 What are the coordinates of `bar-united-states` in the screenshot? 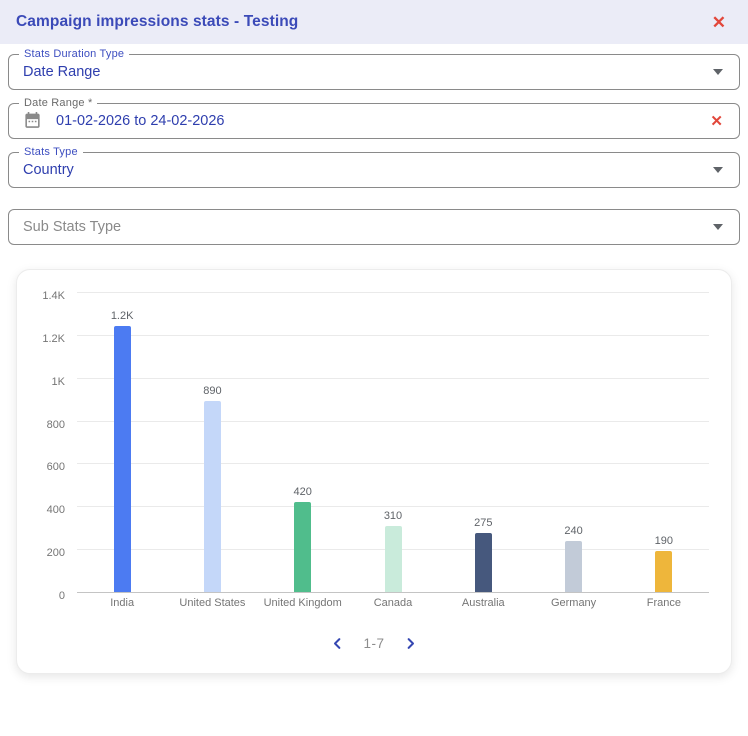 It's located at (212, 496).